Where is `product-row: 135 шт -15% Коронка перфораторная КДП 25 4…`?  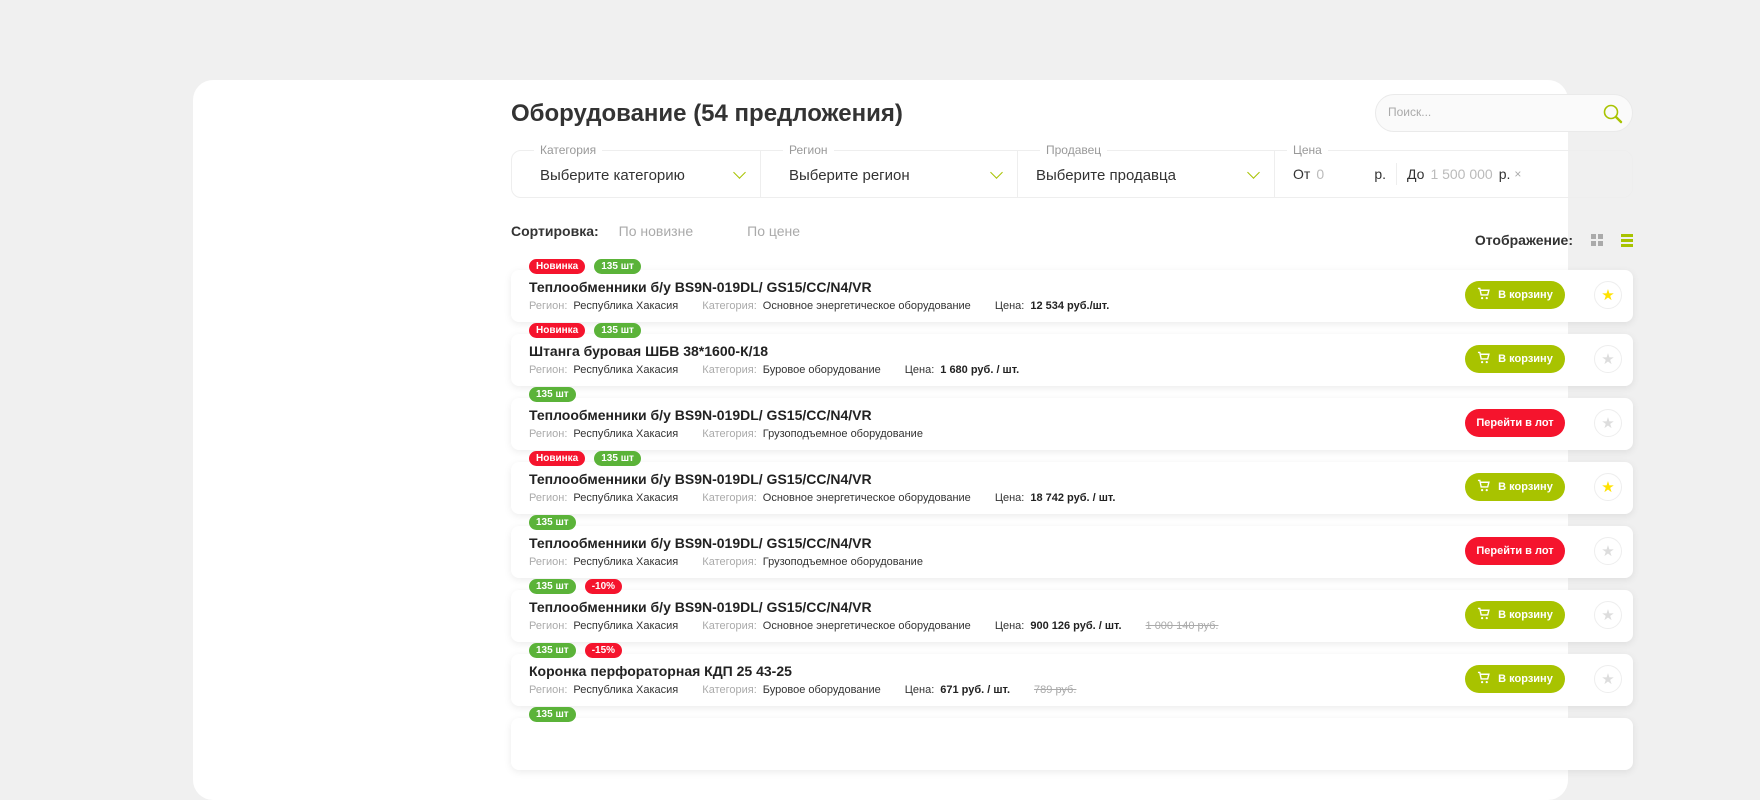
product-row: 135 шт -15% Коронка перфораторная КДП 25 4… is located at coordinates (1072, 674).